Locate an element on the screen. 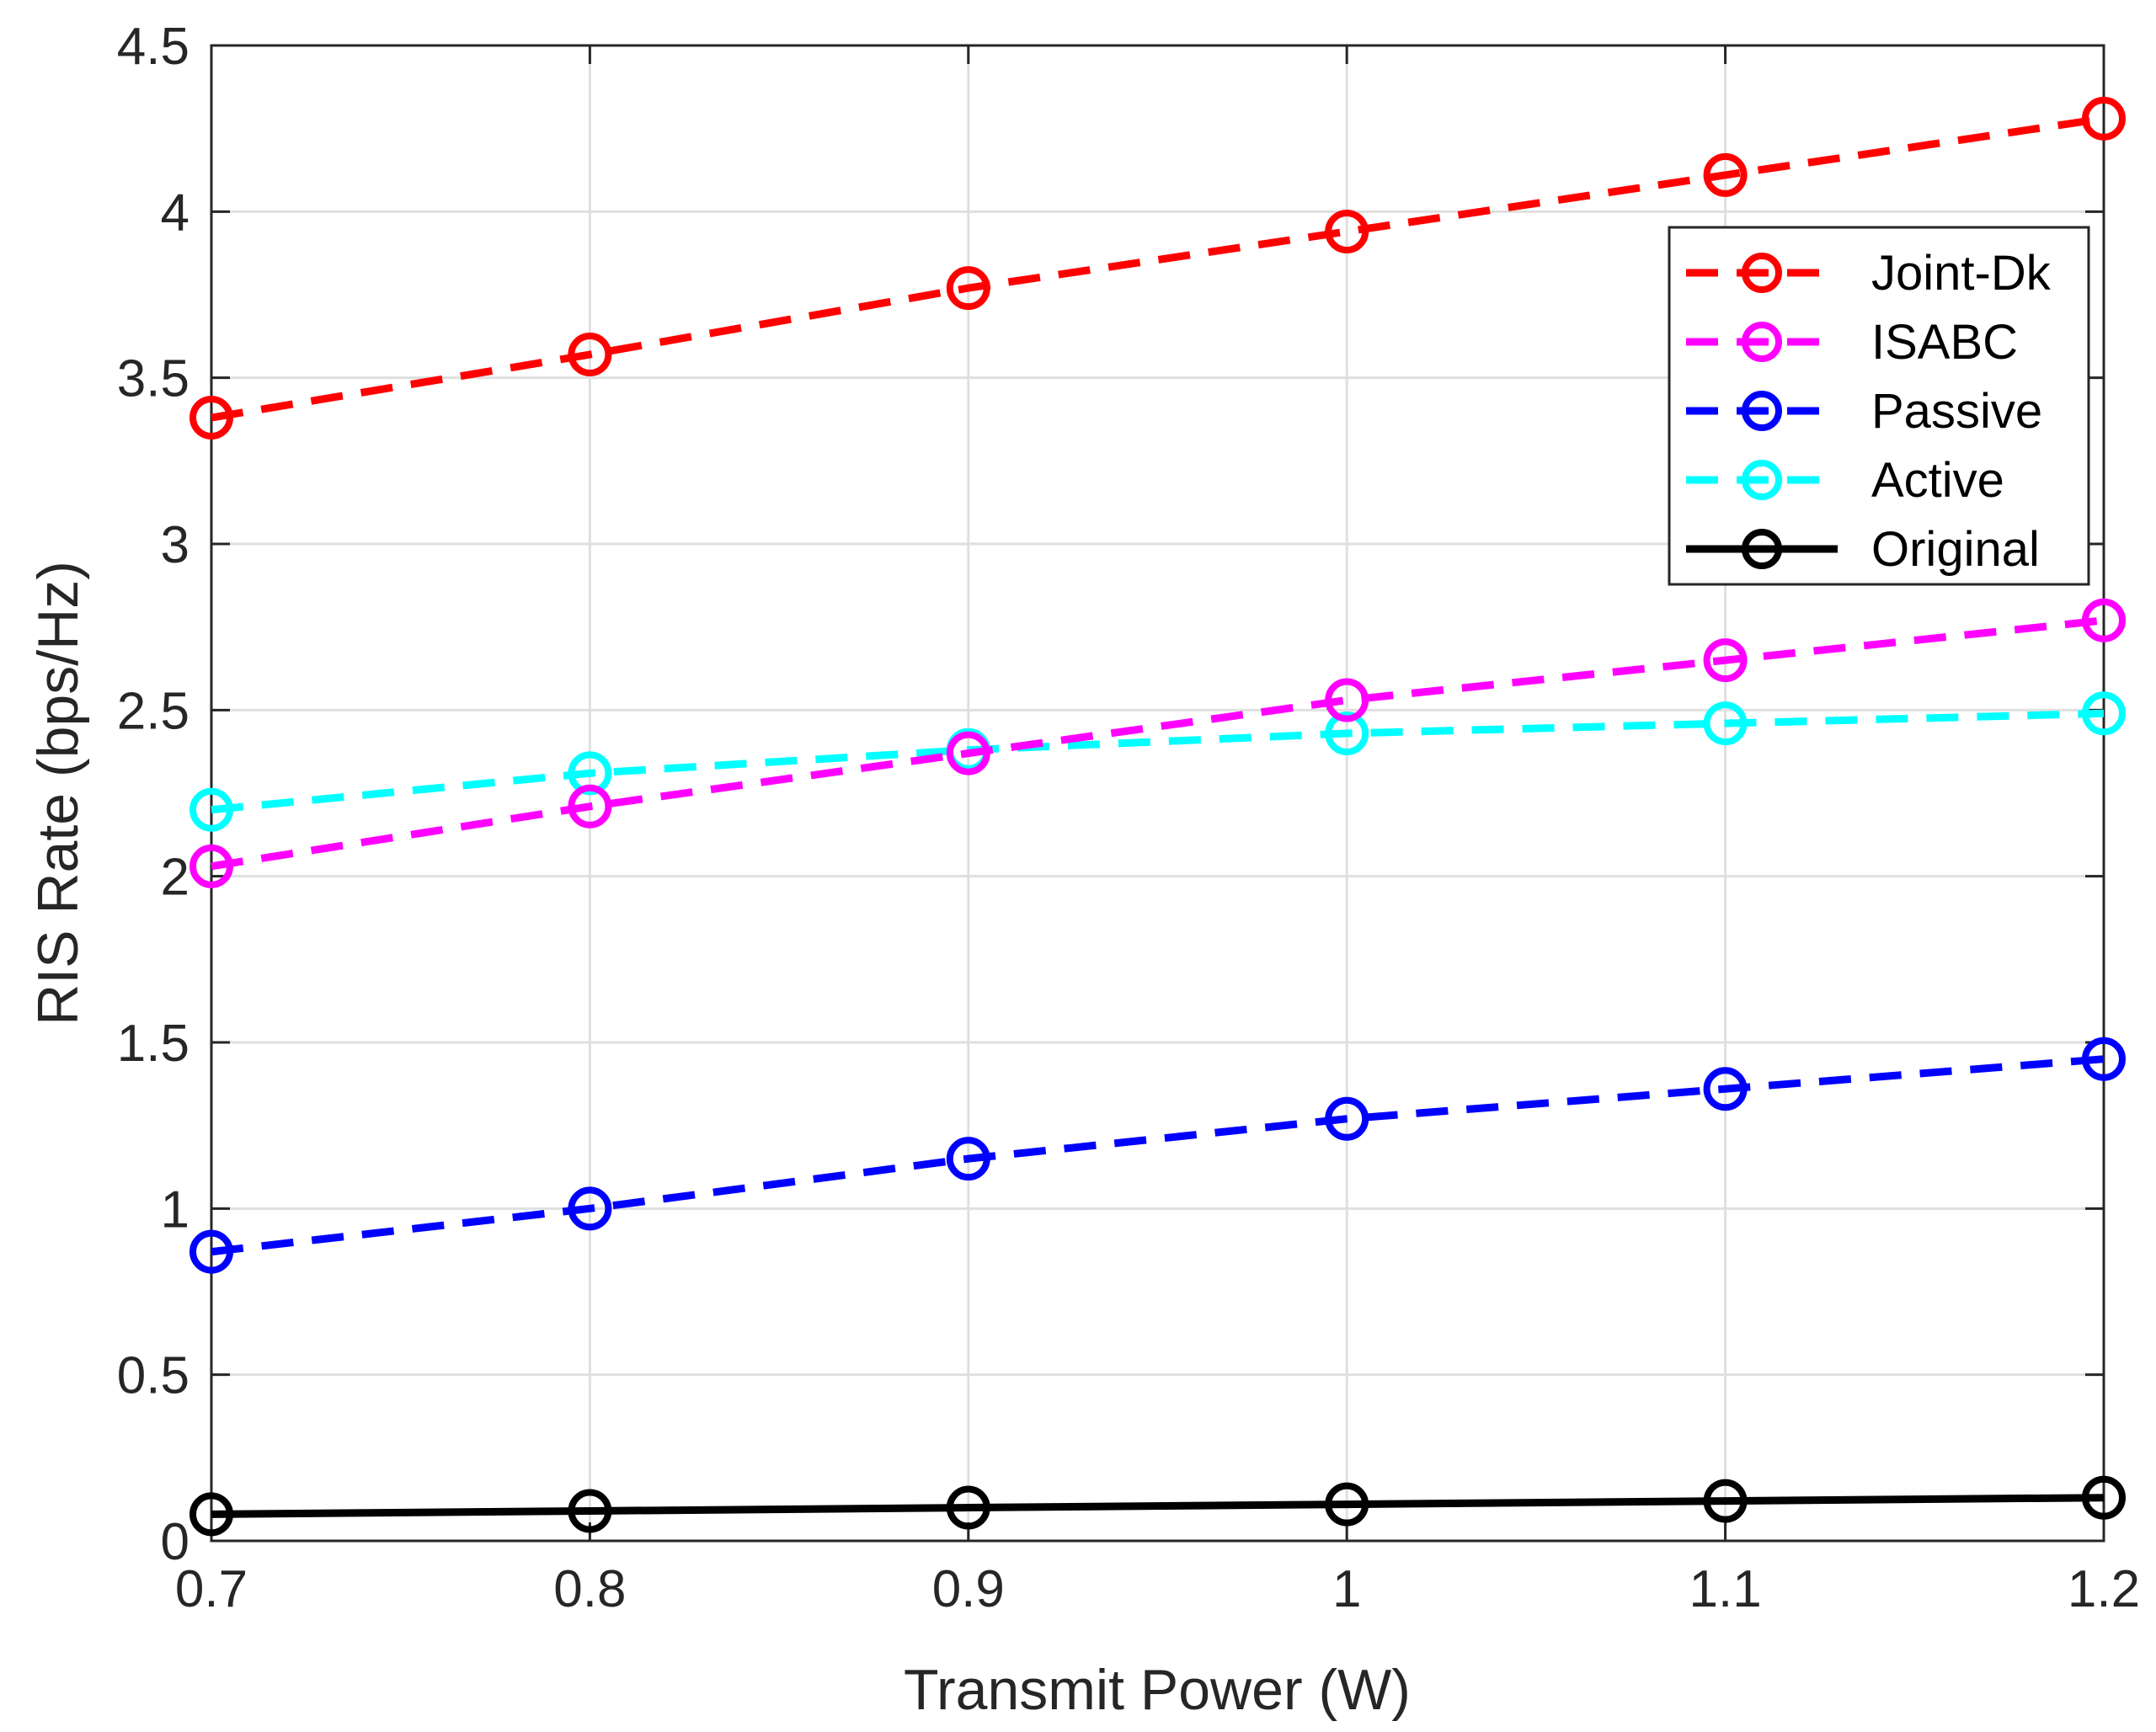 This screenshot has width=2156, height=1732. legend-entry-isabc: ISABC is located at coordinates (1852, 342).